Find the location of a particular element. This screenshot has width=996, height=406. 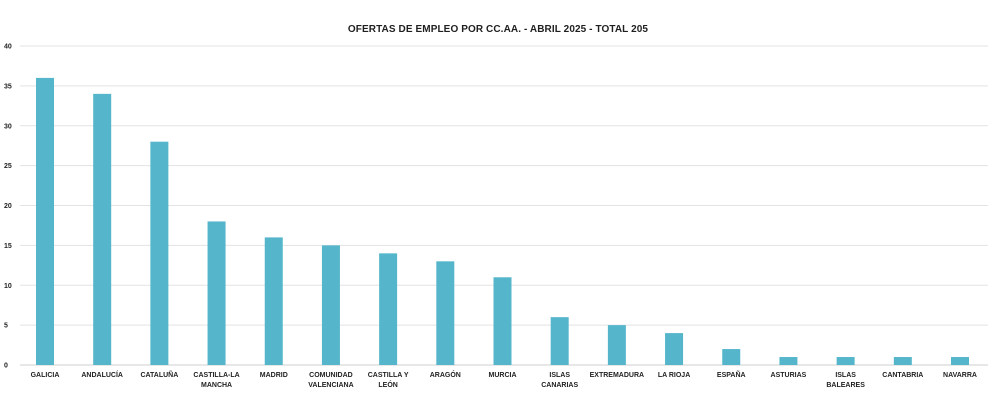

bar-castilla-la-mancha is located at coordinates (216, 293).